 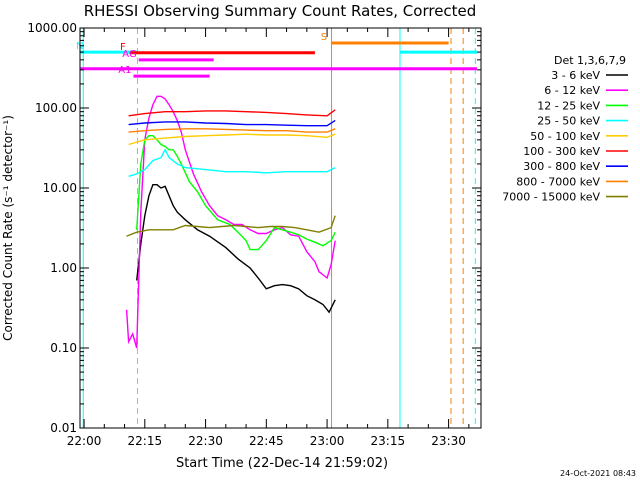 I want to click on x-tick-label-5: 23:15, so click(x=388, y=441).